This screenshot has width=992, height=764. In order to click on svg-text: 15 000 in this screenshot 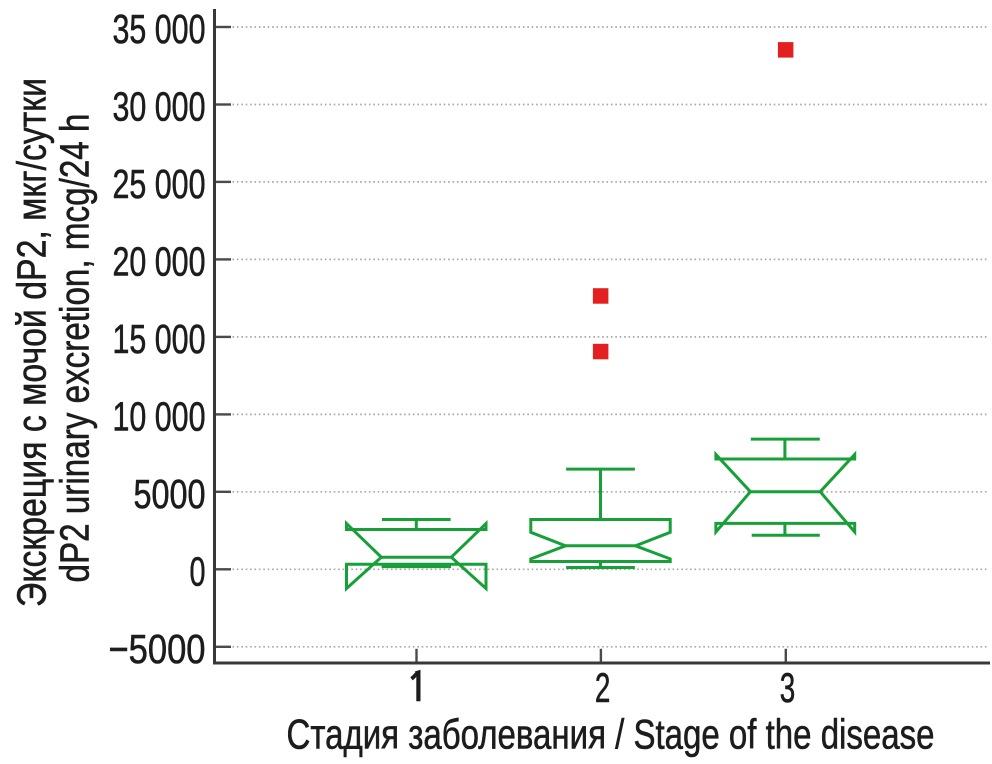, I will do `click(159, 339)`.